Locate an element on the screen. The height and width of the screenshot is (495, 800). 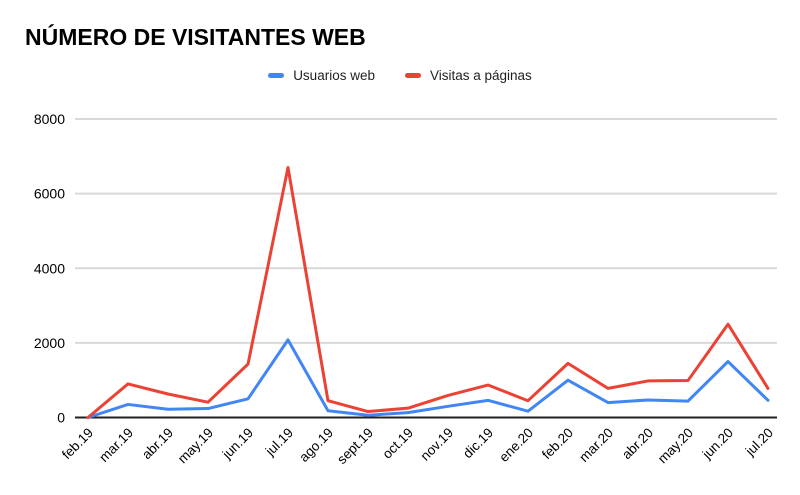
y-axis-tick-labels: 0 2000 4000 6000 8000 is located at coordinates (49, 268).